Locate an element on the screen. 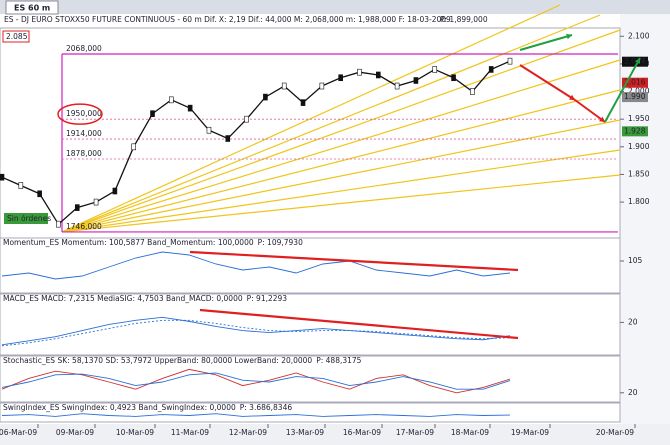  tab-label: ES 60 m is located at coordinates (32, 8).